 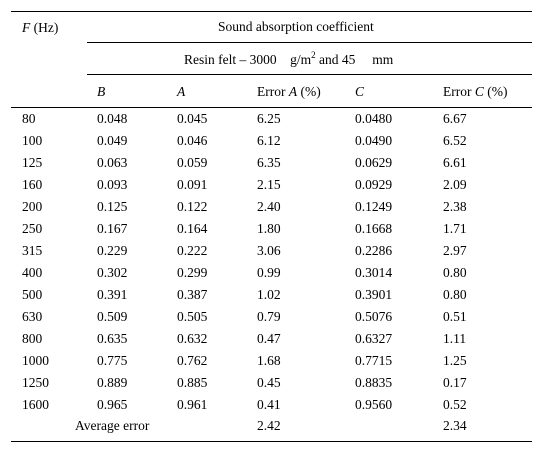 I want to click on cell-a: 0.164, so click(x=192, y=228).